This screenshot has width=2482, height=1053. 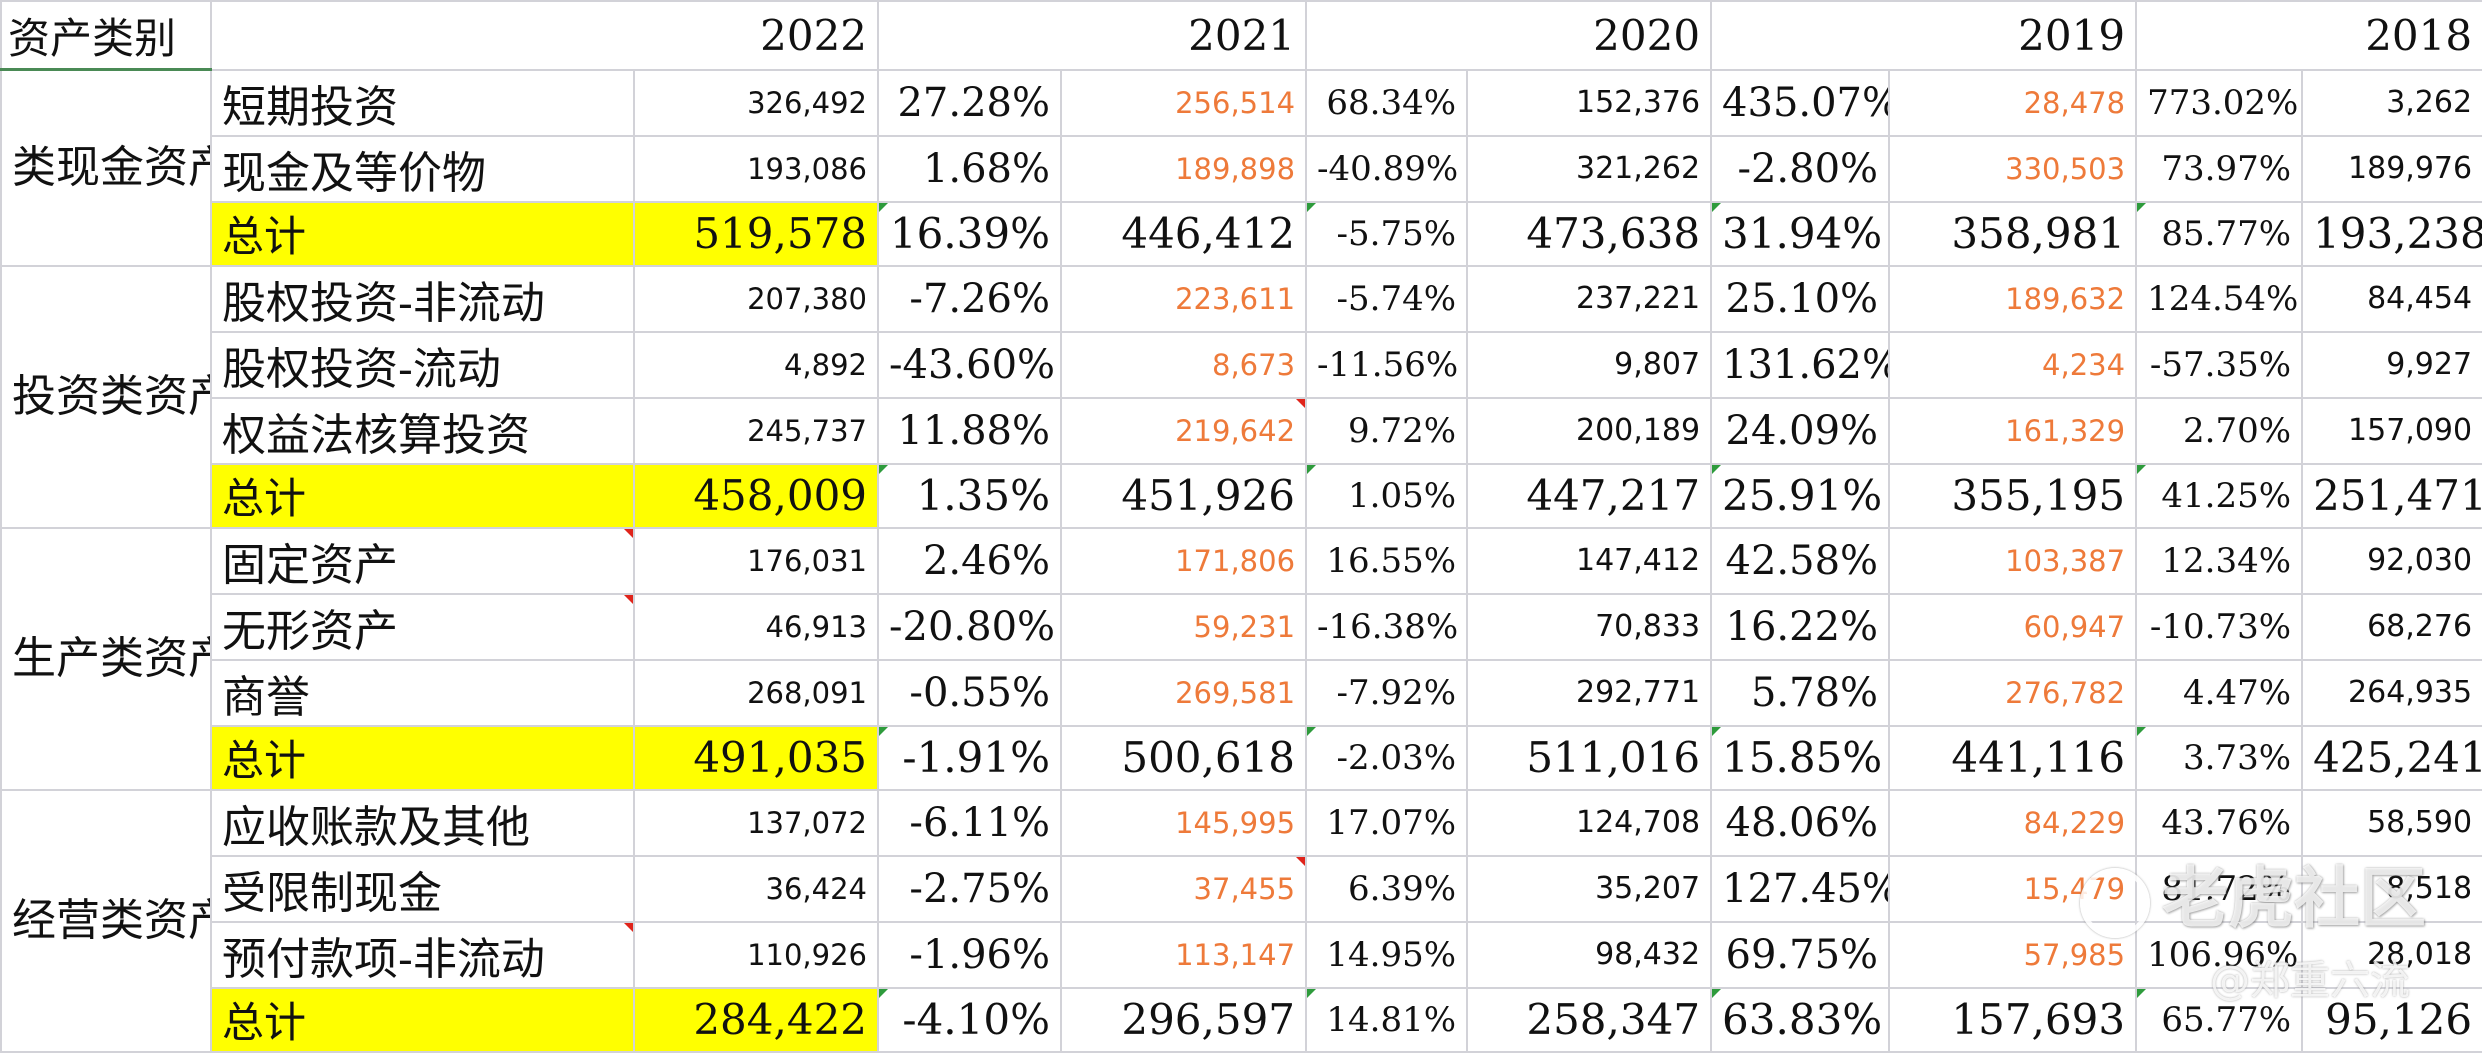 I want to click on growth-2021: -11.56%, so click(x=1387, y=364).